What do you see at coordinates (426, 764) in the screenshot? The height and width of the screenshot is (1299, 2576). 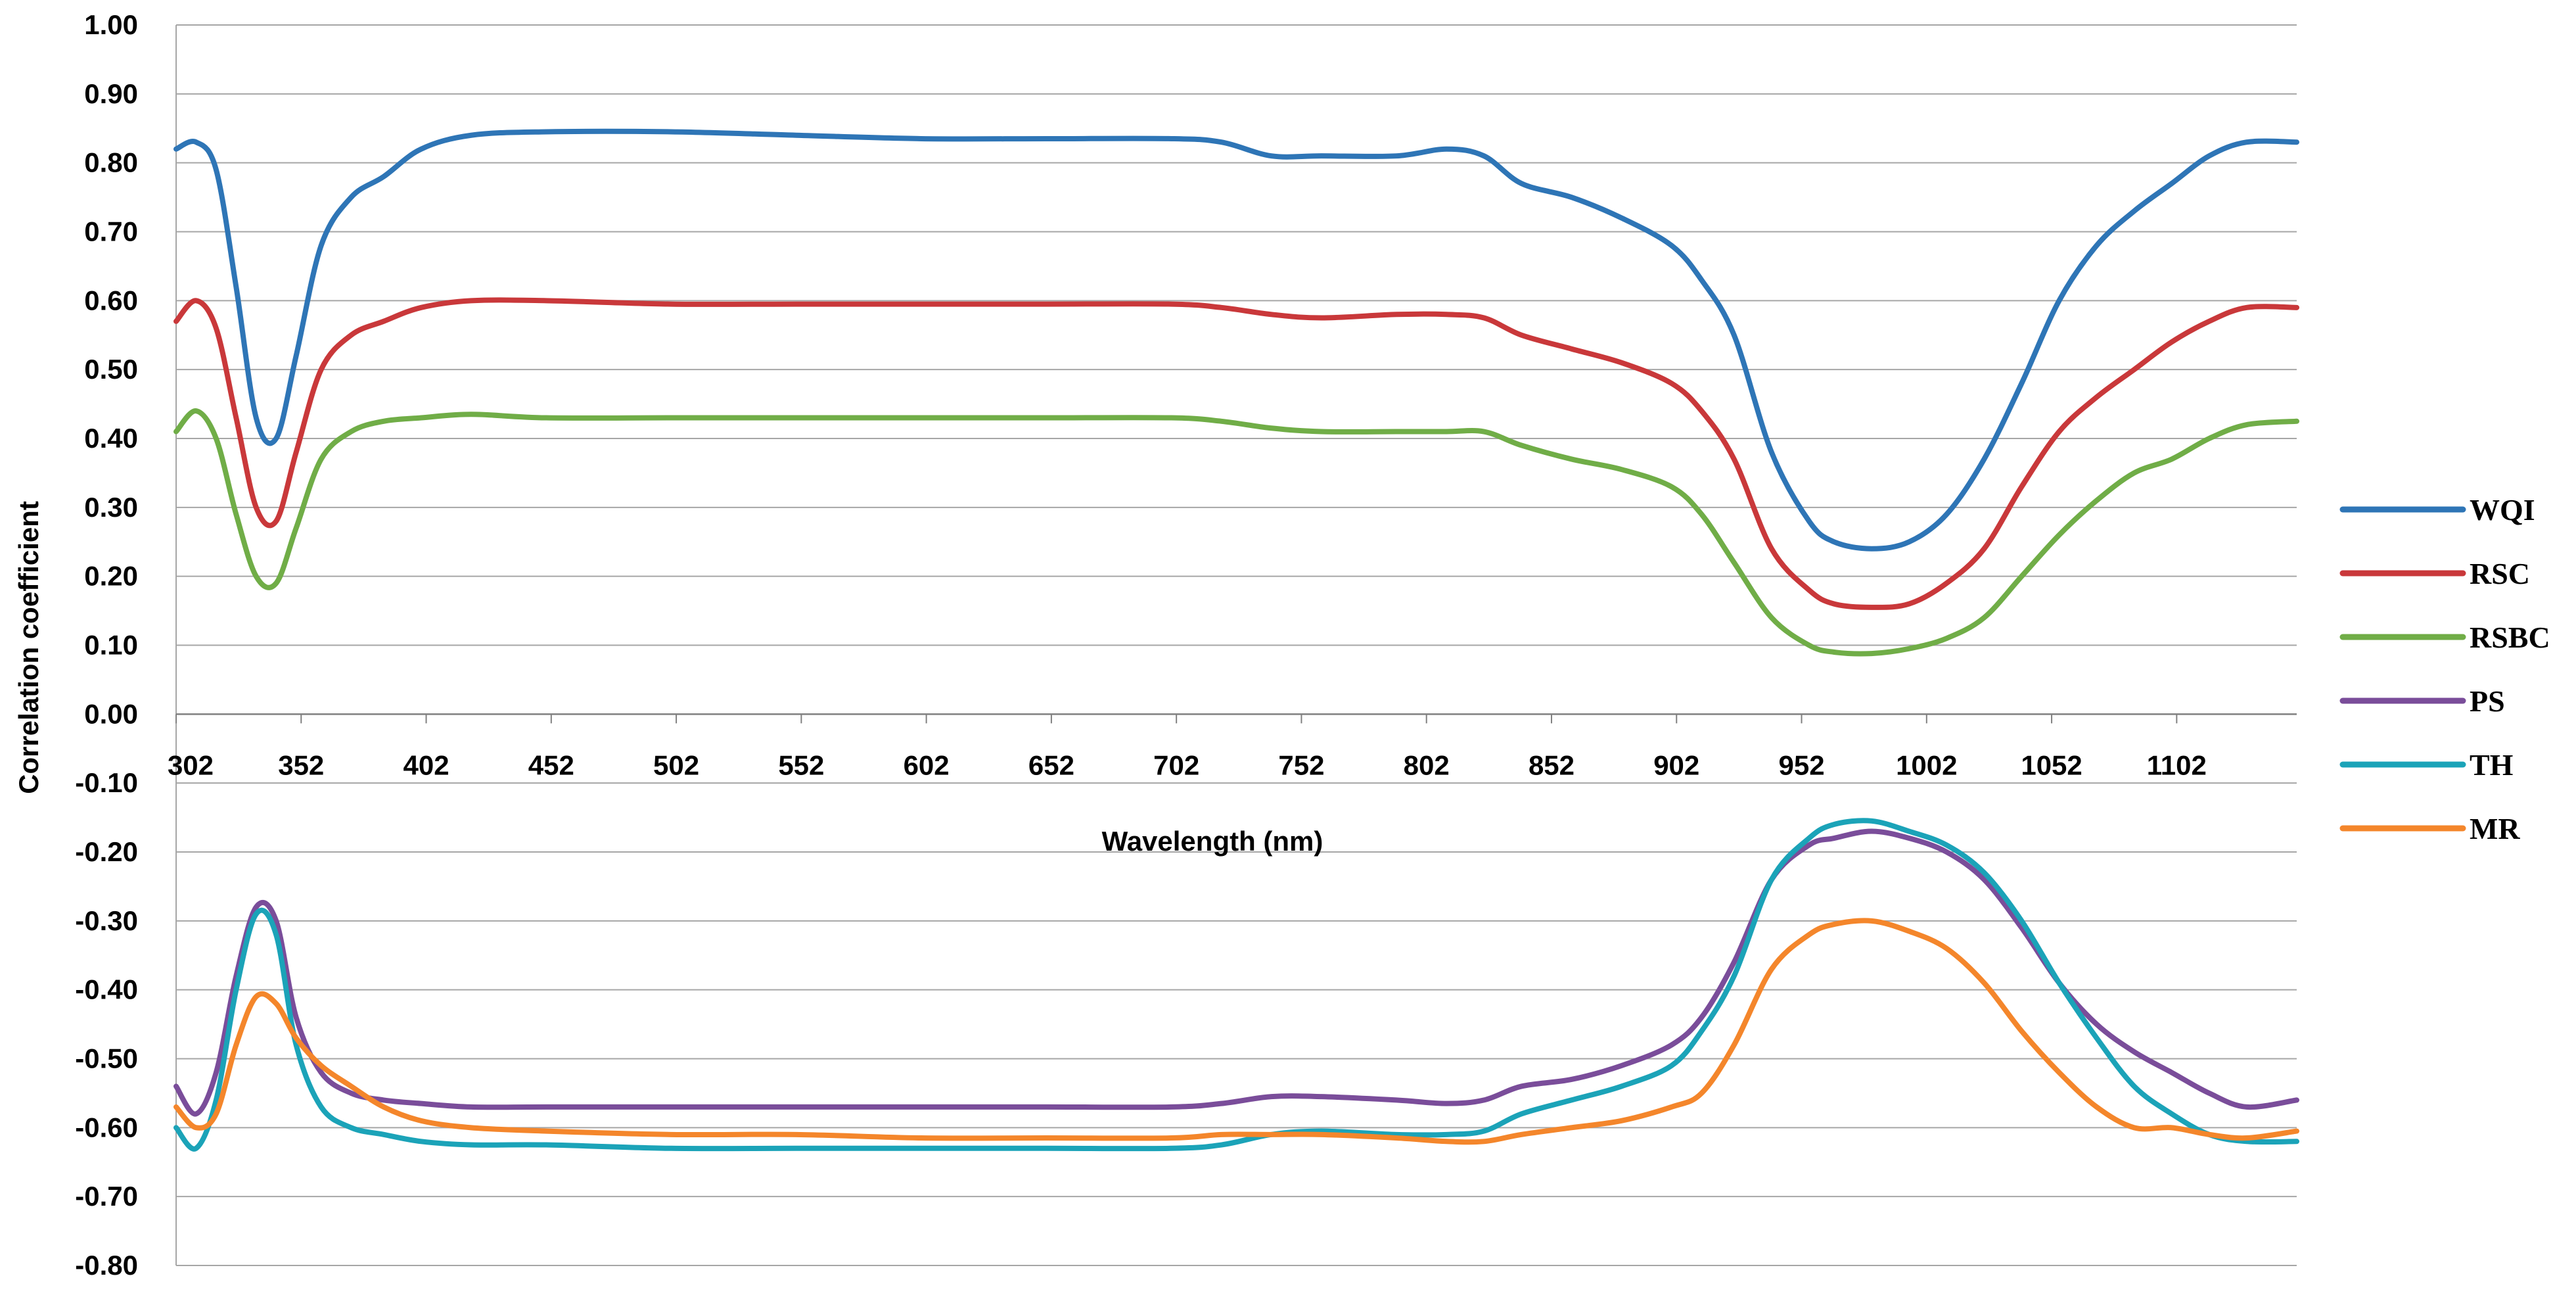 I see `x-tick-label: 402` at bounding box center [426, 764].